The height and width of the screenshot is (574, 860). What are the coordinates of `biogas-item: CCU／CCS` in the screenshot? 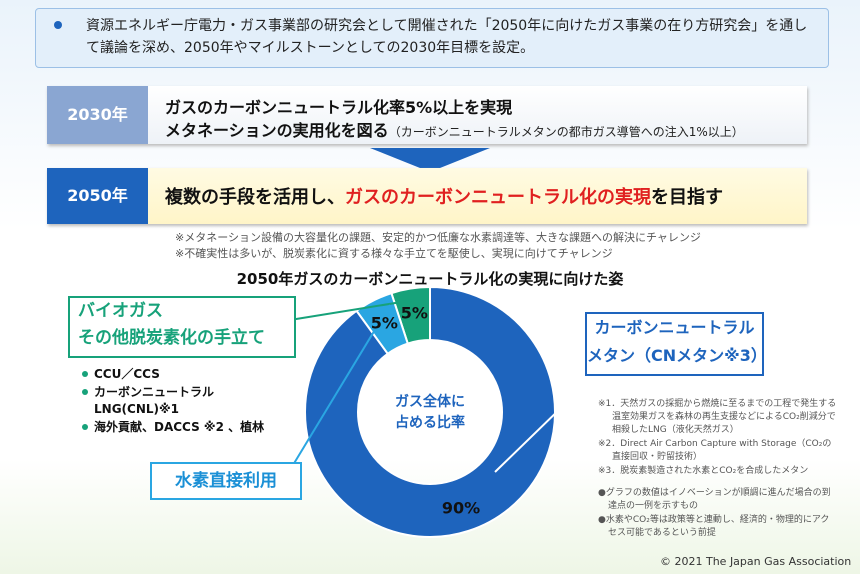 It's located at (192, 374).